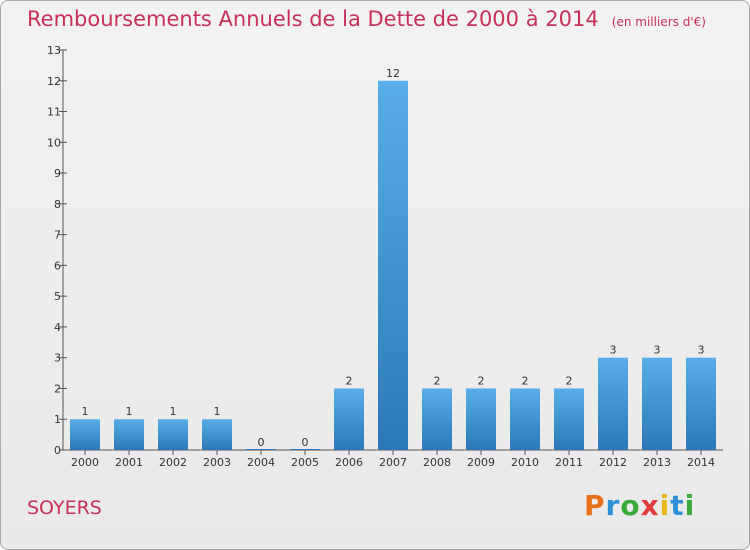  Describe the element at coordinates (613, 462) in the screenshot. I see `x-tick-label: 2012` at that location.